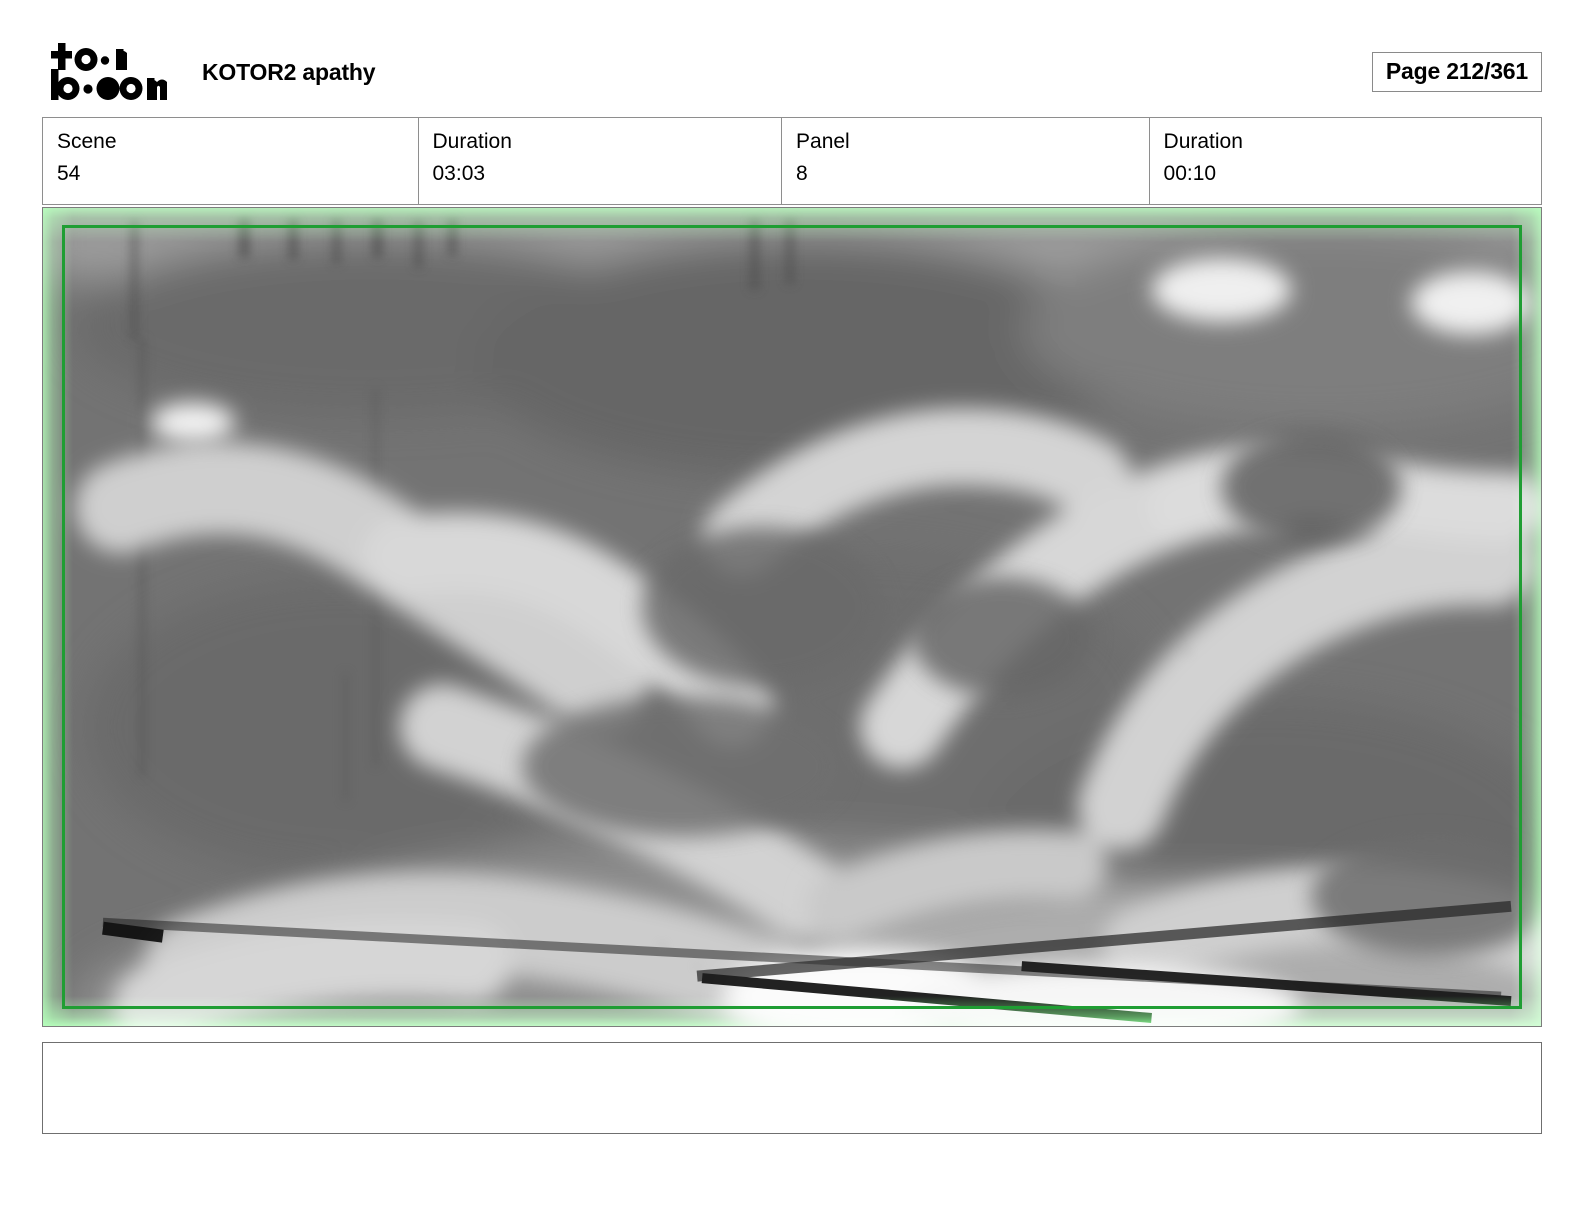 The height and width of the screenshot is (1224, 1584). I want to click on page-number-badge: Page 212/361, so click(1456, 72).